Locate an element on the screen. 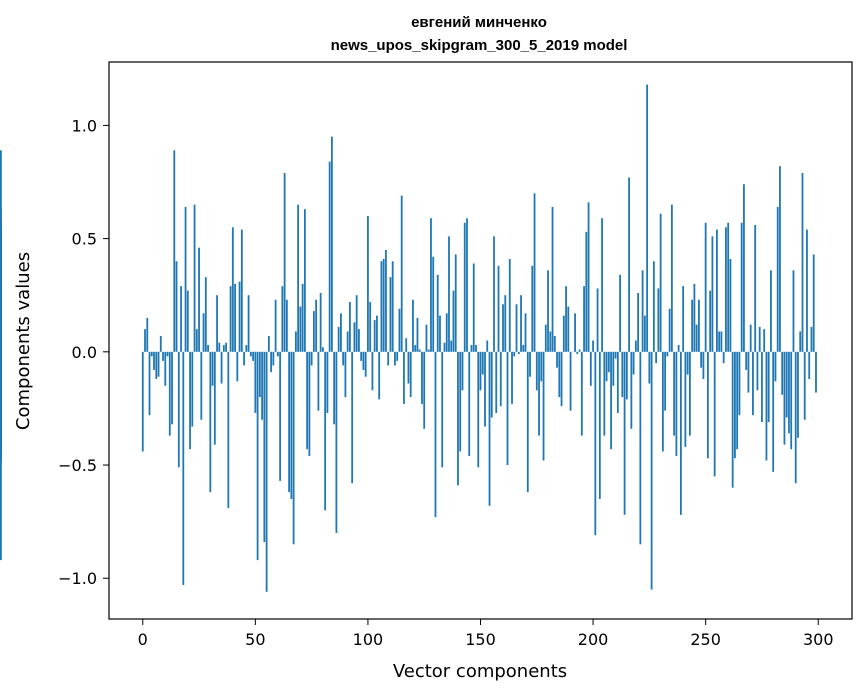  bar-undefined is located at coordinates (1, 302).